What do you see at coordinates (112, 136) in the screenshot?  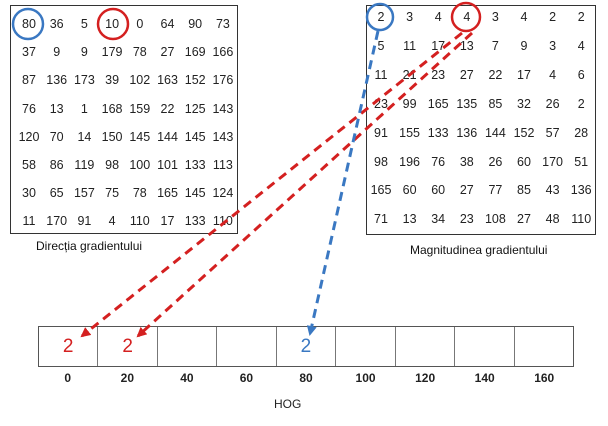 I see `matrix-cell: 150` at bounding box center [112, 136].